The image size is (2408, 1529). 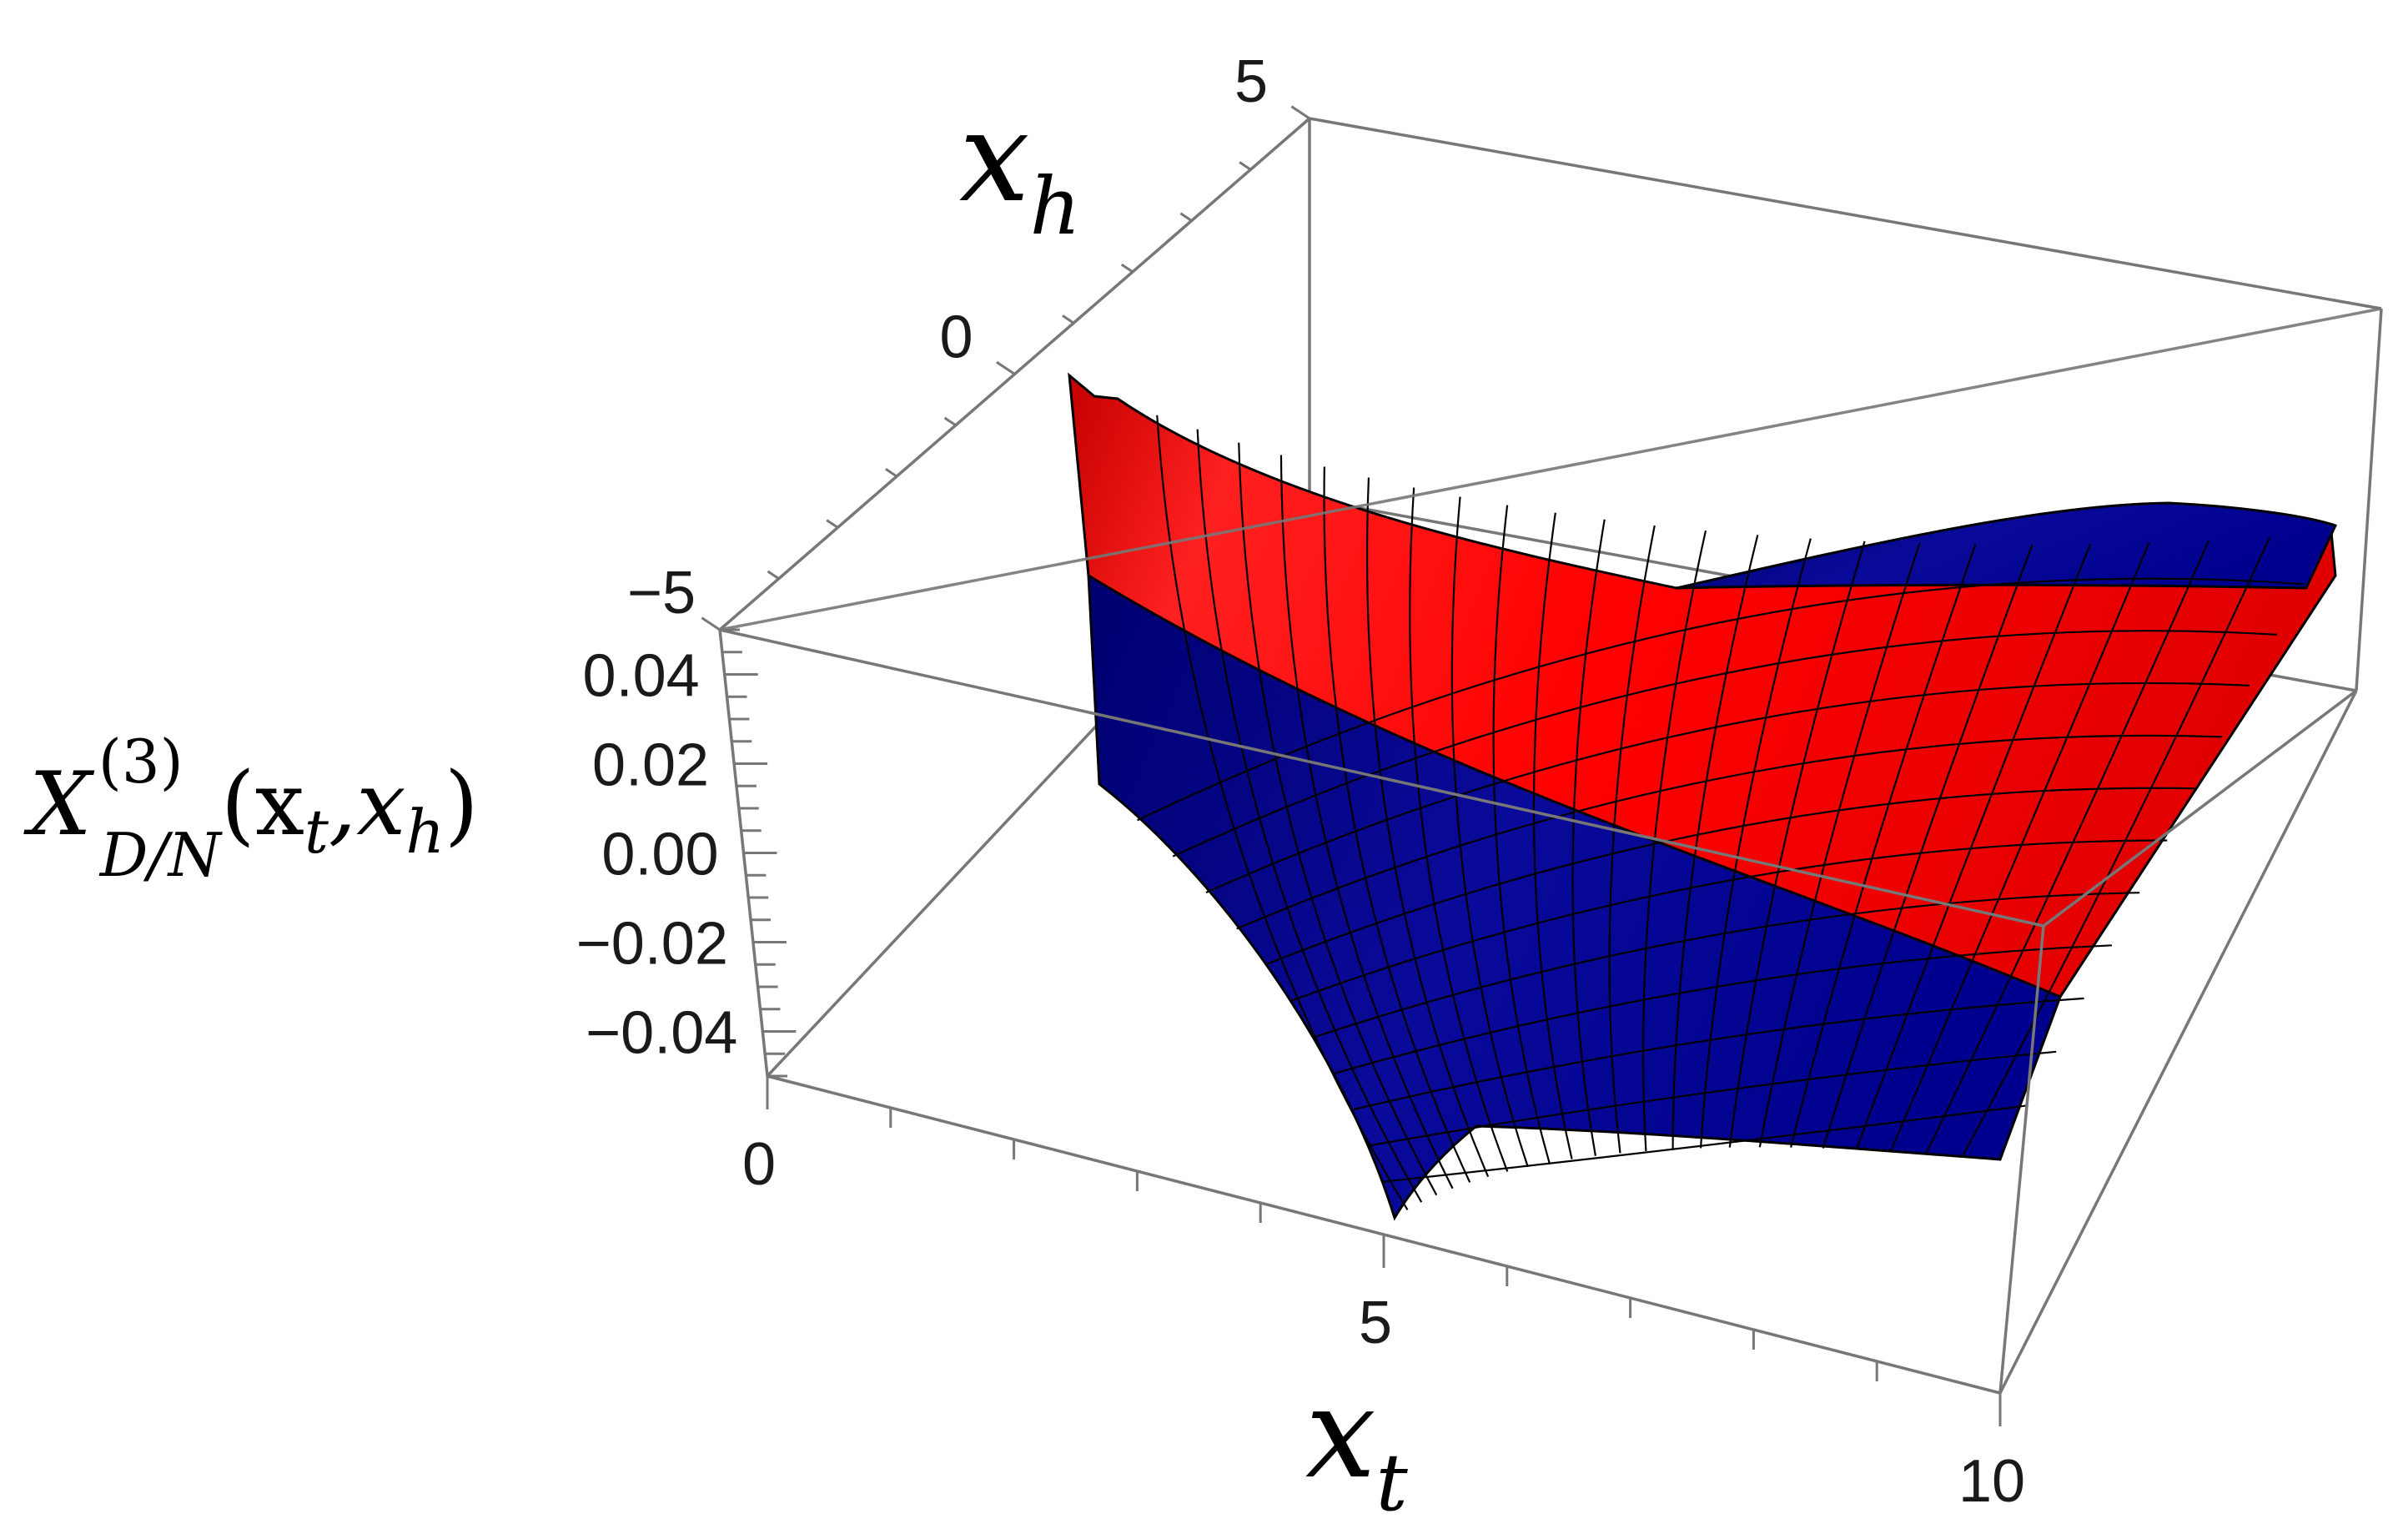 I want to click on x-axis-tick-label: 0, so click(x=759, y=1164).